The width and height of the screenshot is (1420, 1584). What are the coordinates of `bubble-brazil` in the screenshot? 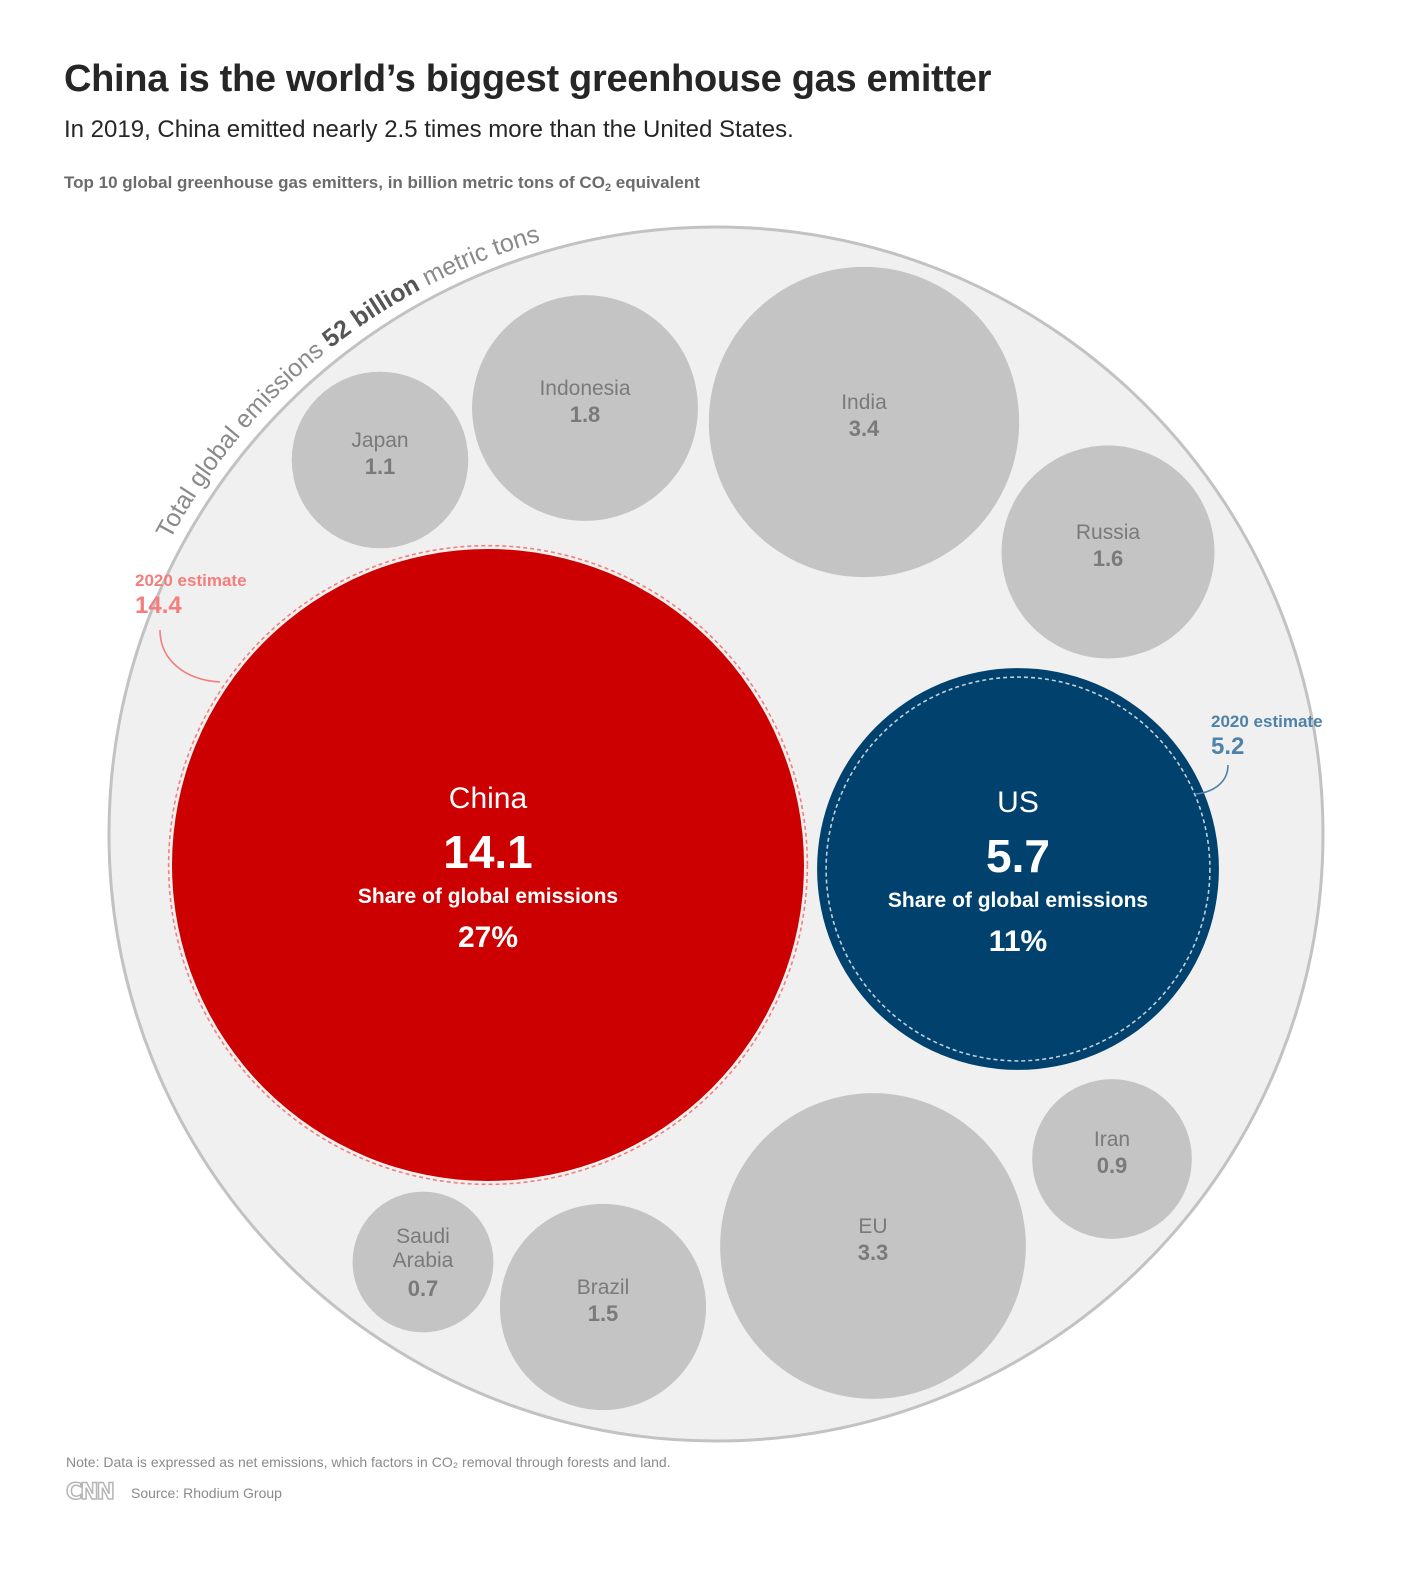 It's located at (603, 1307).